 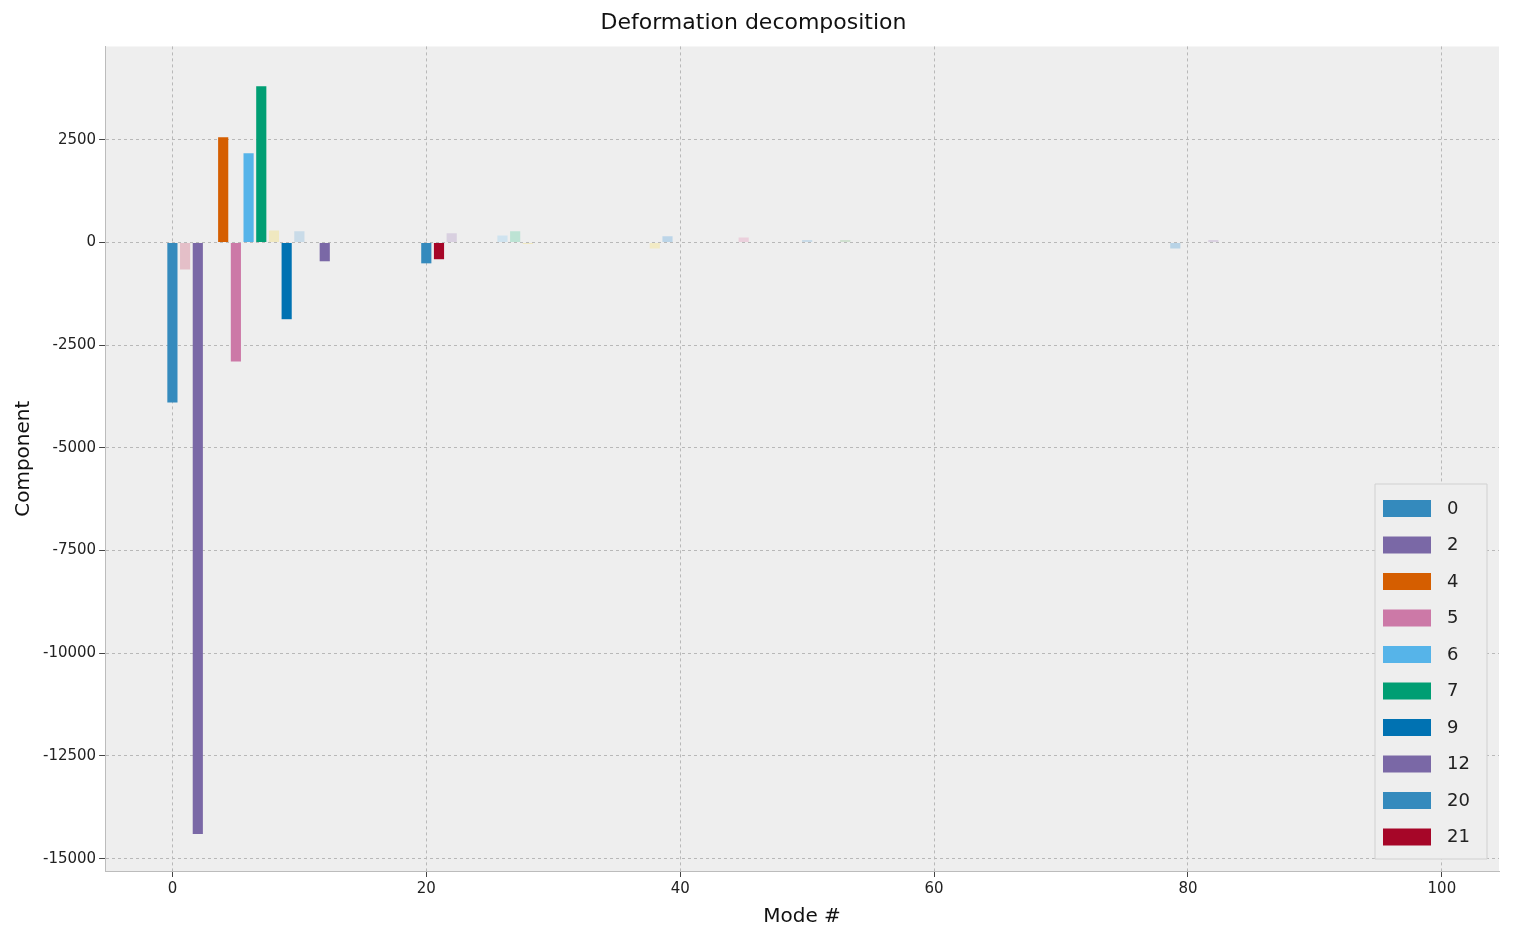 What do you see at coordinates (1458, 763) in the screenshot?
I see `legend-label: 12` at bounding box center [1458, 763].